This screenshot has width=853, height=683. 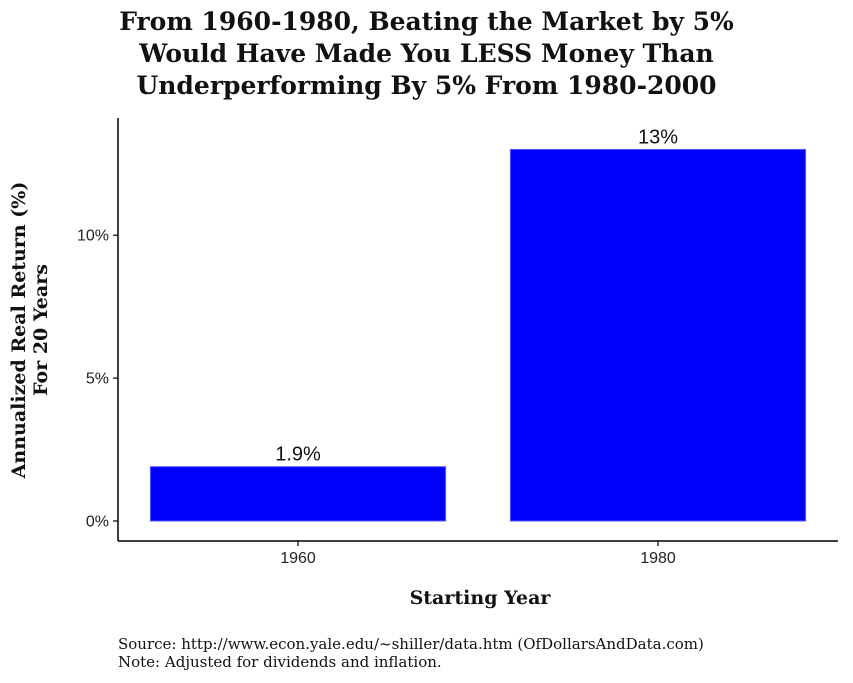 What do you see at coordinates (481, 598) in the screenshot?
I see `x-axis-title: Starting Year` at bounding box center [481, 598].